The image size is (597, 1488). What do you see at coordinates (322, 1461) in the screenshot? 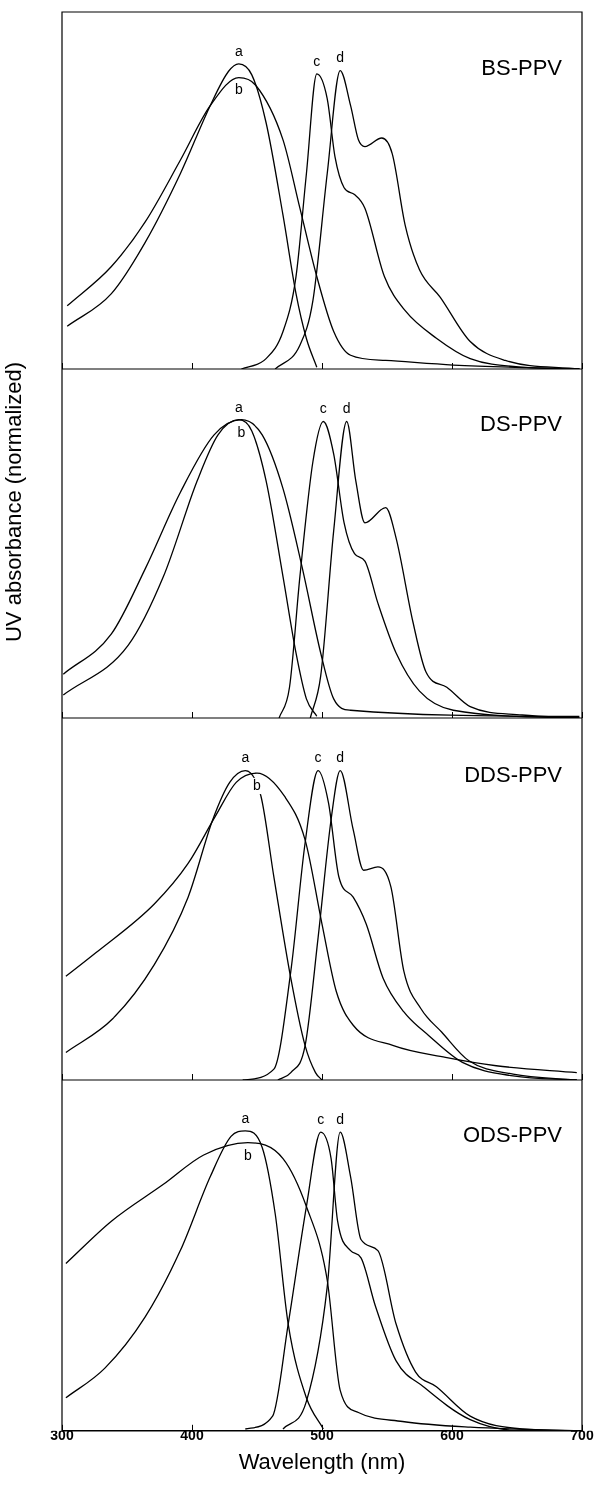
I see `x-axis-title: Wavelength (nm)` at bounding box center [322, 1461].